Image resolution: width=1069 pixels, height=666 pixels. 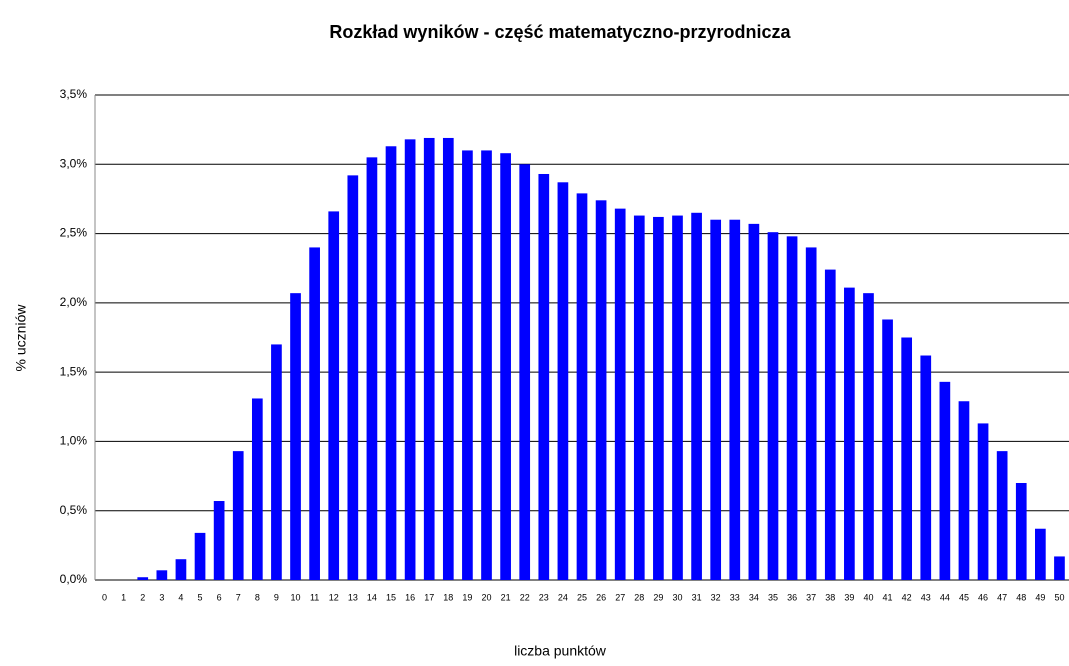 I want to click on x-tick-label: 5, so click(x=200, y=597).